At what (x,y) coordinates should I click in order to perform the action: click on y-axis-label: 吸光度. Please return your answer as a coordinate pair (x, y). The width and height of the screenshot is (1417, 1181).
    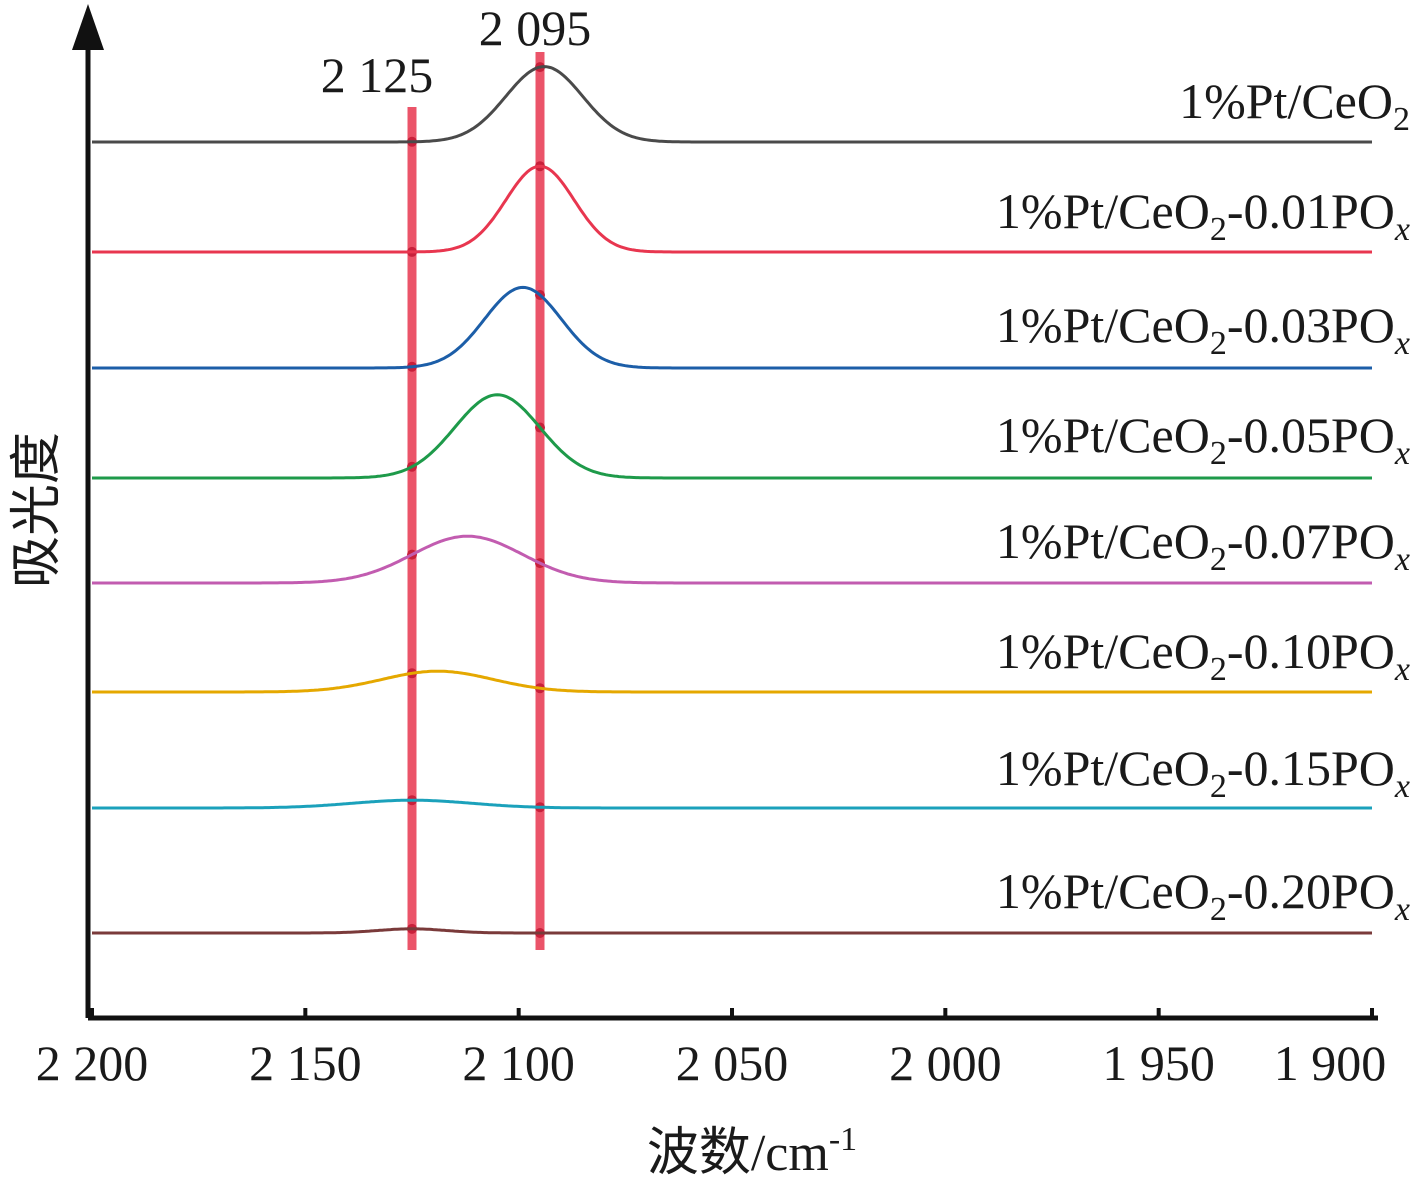
    Looking at the image, I should click on (37, 510).